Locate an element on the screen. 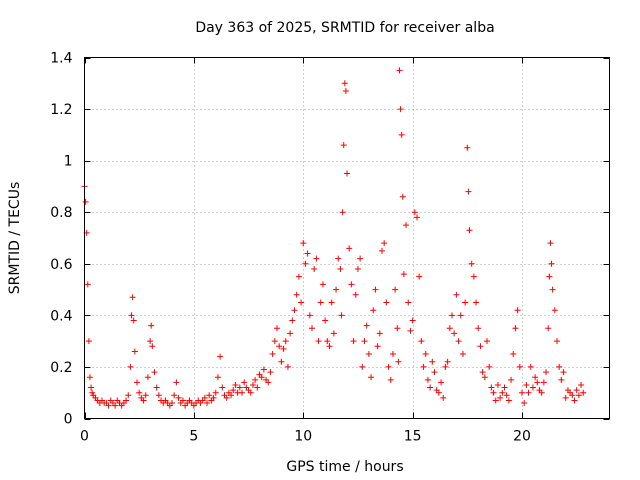  x-tick-label: 20 is located at coordinates (522, 437).